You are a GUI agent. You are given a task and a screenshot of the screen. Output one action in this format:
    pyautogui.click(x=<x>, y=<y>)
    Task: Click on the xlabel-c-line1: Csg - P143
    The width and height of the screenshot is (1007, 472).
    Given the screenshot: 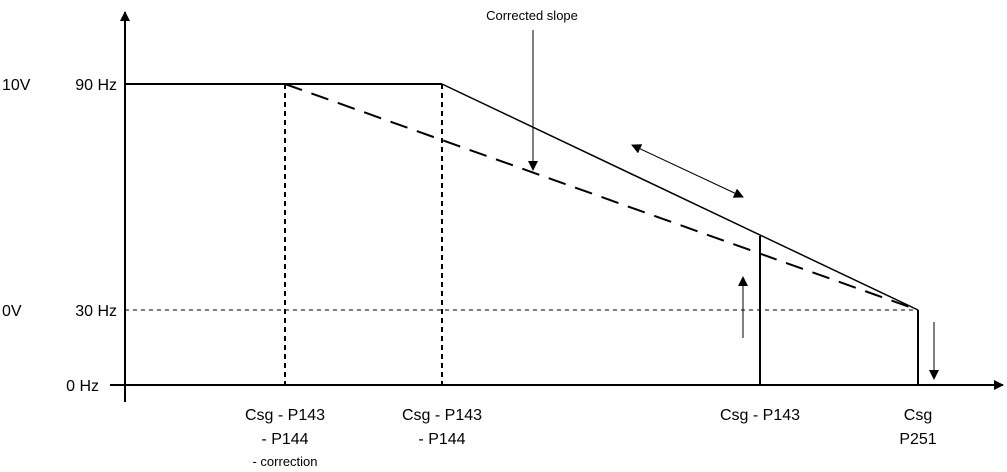 What is the action you would take?
    pyautogui.click(x=760, y=415)
    